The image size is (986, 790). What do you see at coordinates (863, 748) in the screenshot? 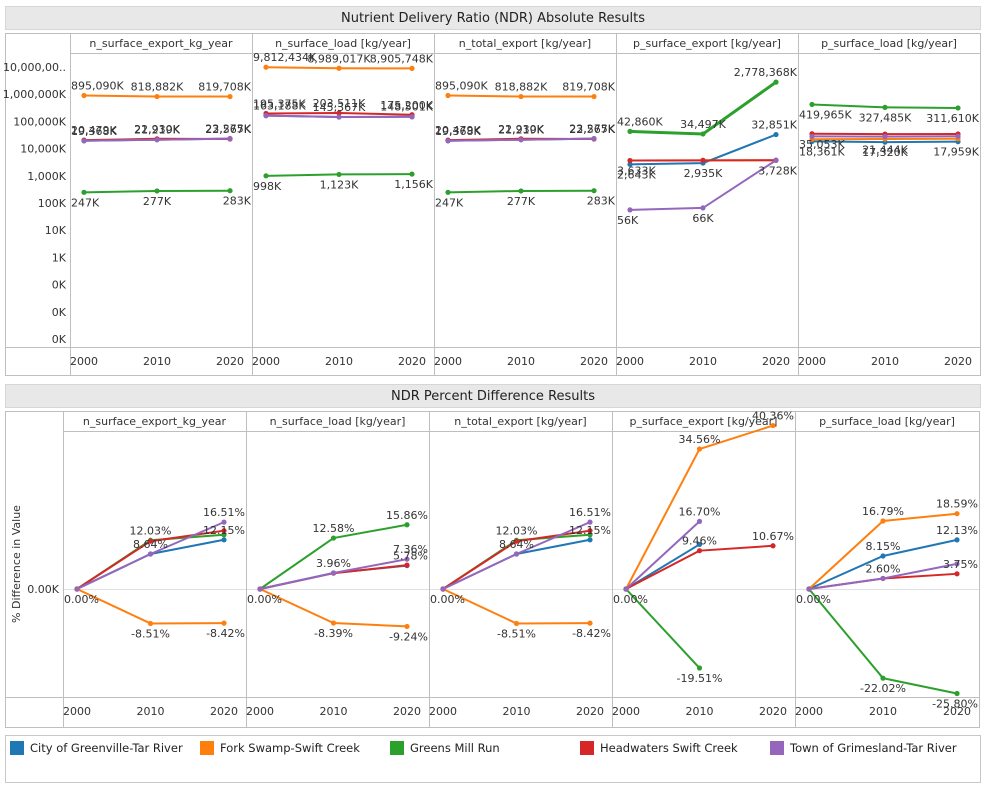
I see `legend-item-grimesland: Town of Grimesland-Tar River` at bounding box center [863, 748].